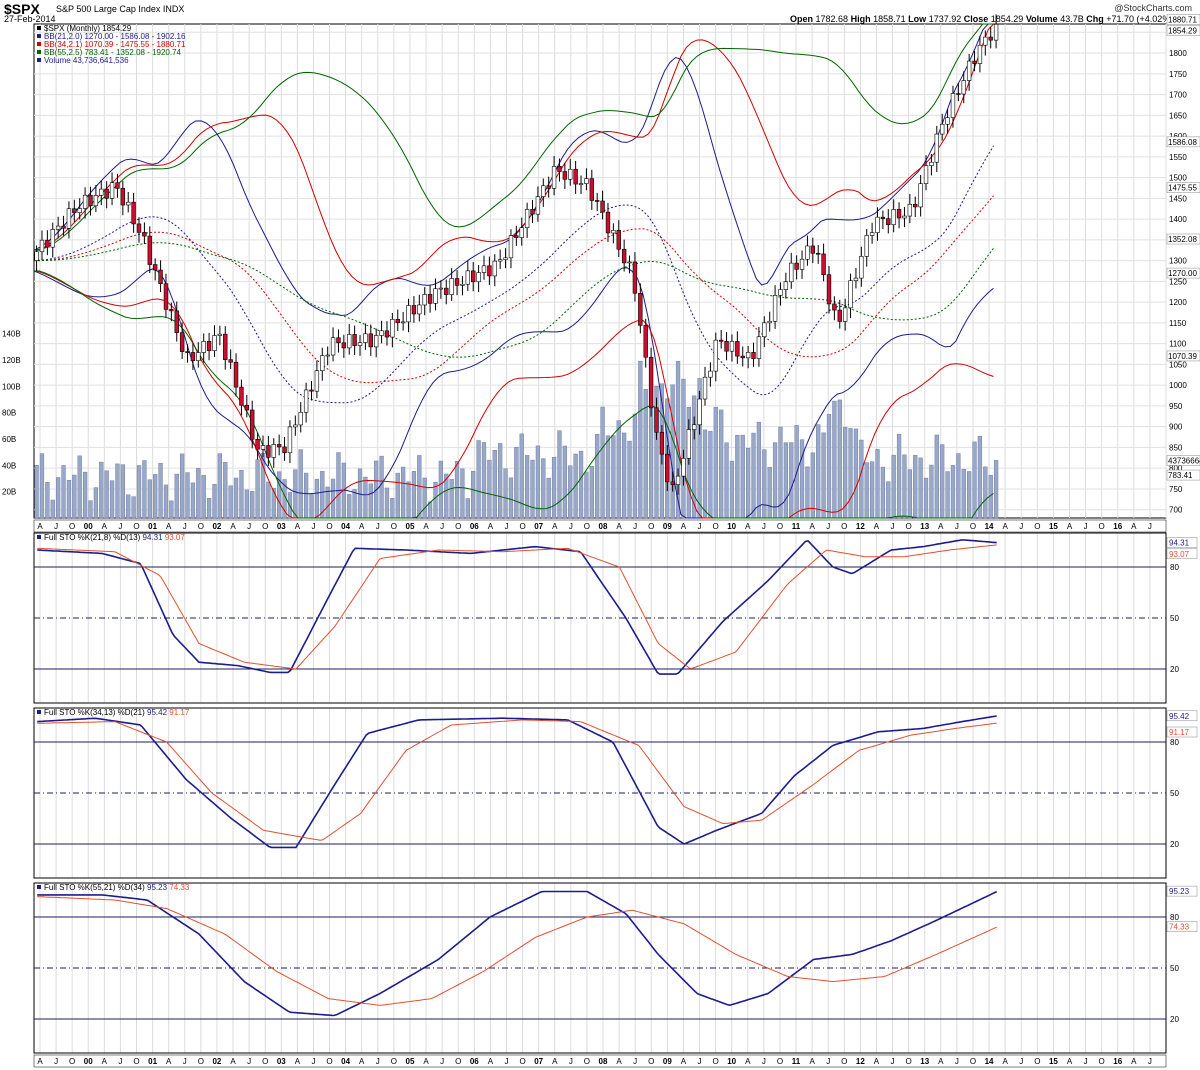 The image size is (1200, 1070). I want to click on k-value: 95.42, so click(158, 712).